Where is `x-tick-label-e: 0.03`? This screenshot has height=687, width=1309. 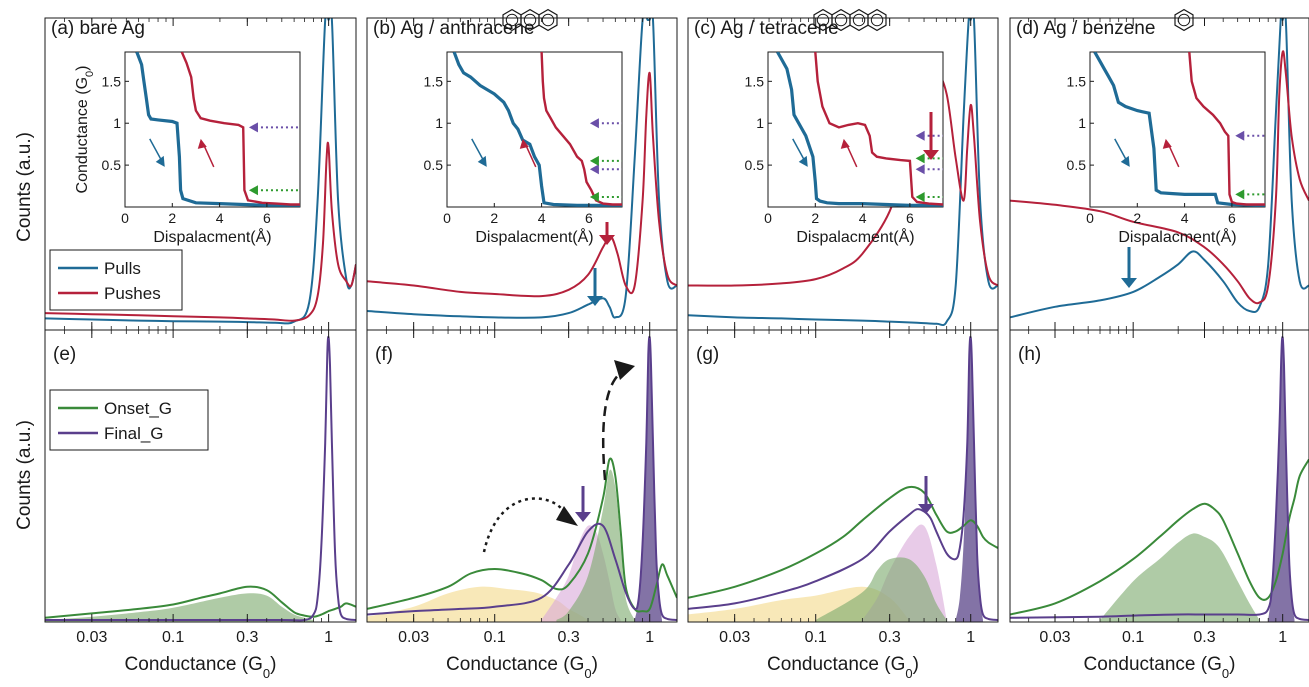 x-tick-label-e: 0.03 is located at coordinates (91, 637).